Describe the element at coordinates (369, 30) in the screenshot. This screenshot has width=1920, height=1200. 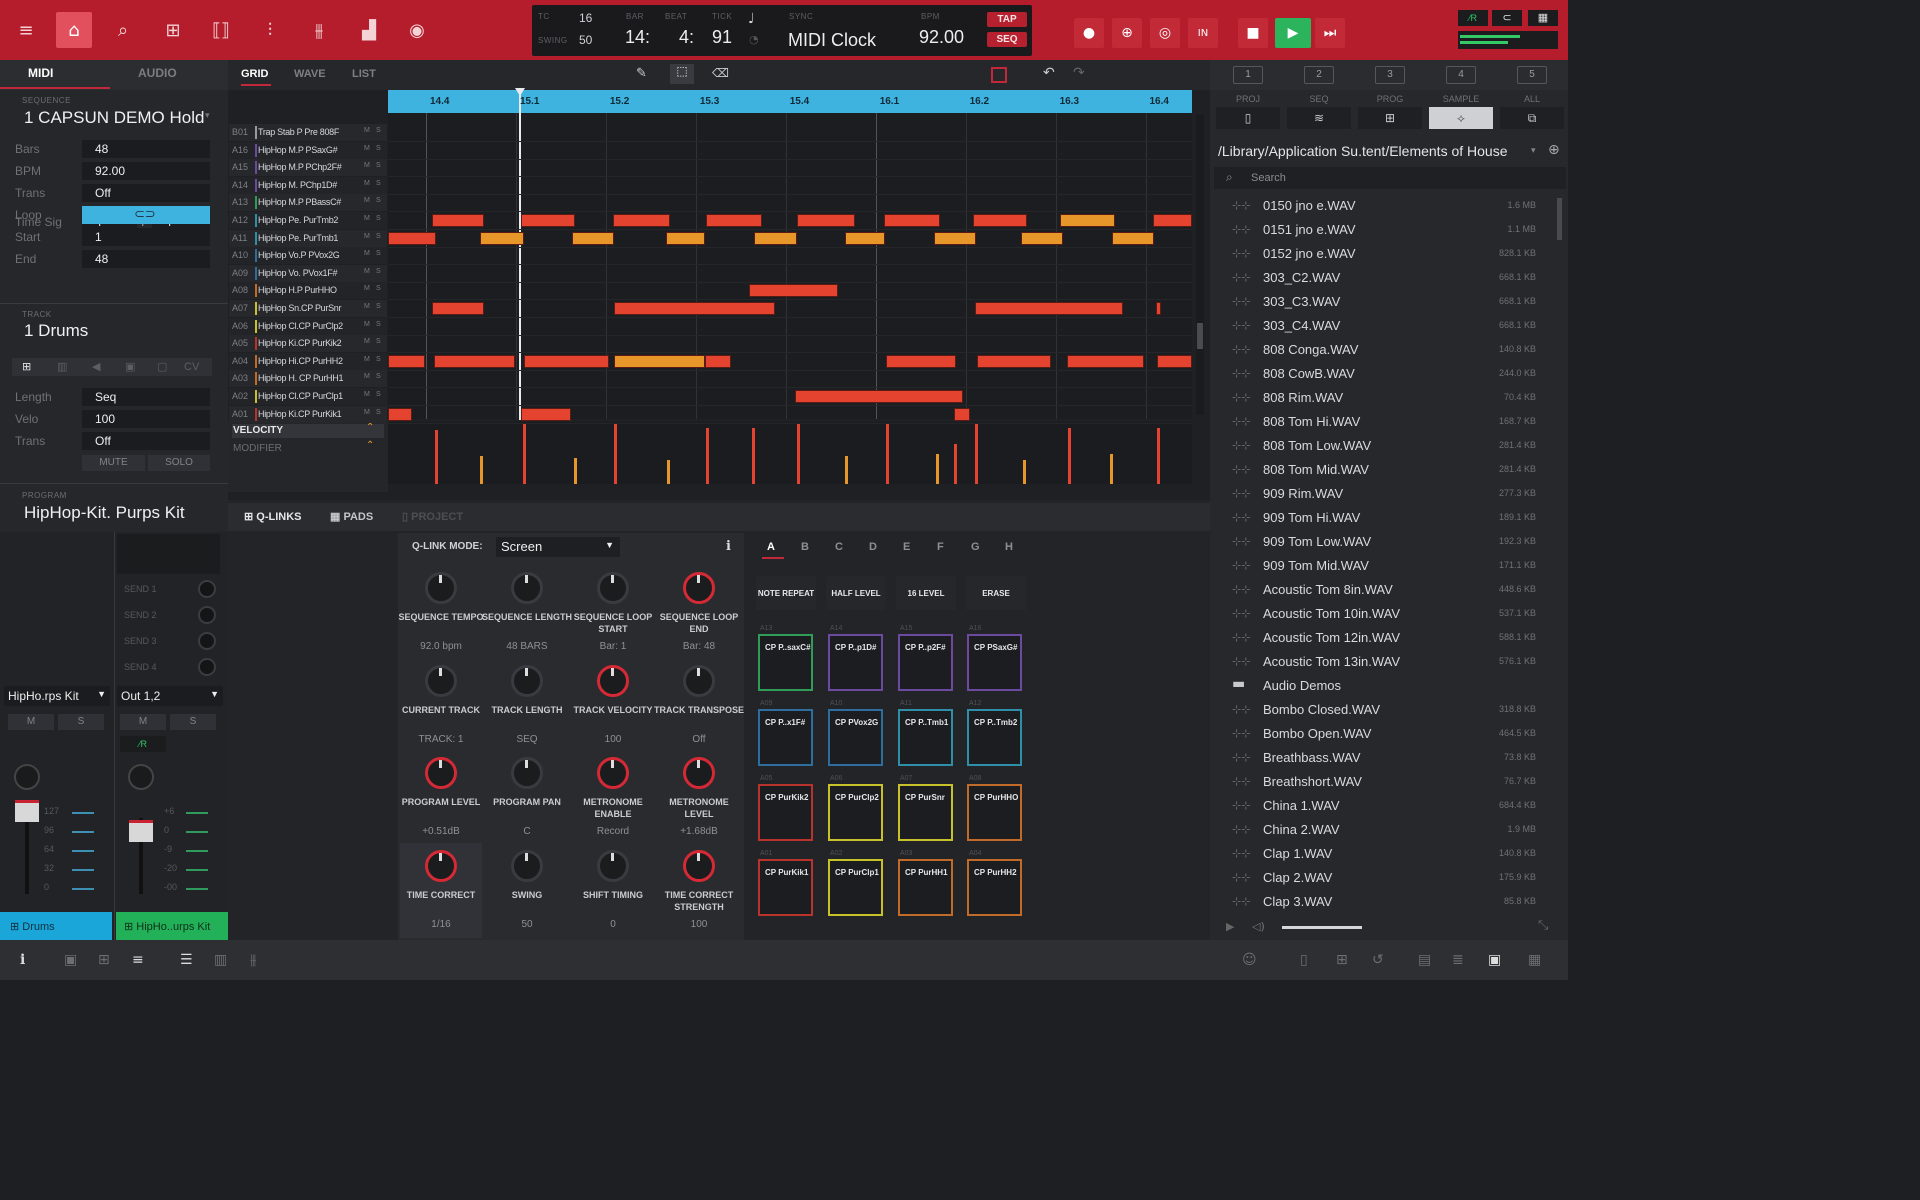
I see `levels-icon: ▟` at that location.